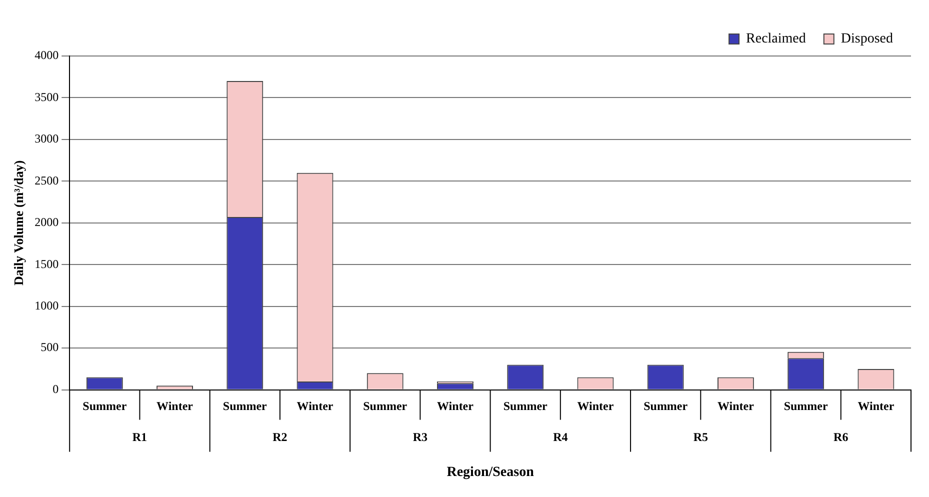  Describe the element at coordinates (280, 437) in the screenshot. I see `text: R2` at that location.